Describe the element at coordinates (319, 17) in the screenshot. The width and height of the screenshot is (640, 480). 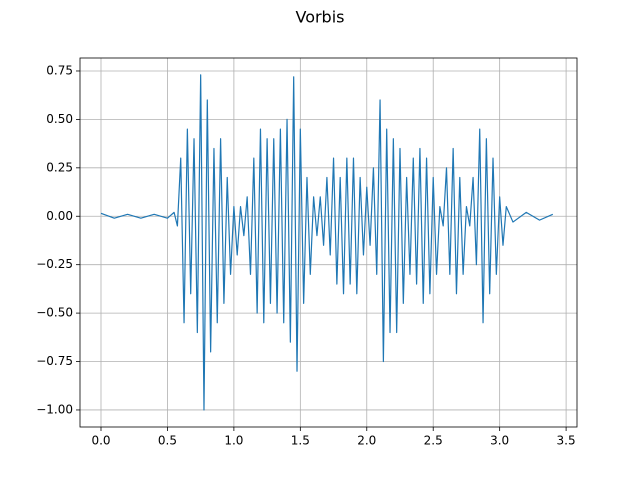
I see `chart-title: Vorbis` at that location.